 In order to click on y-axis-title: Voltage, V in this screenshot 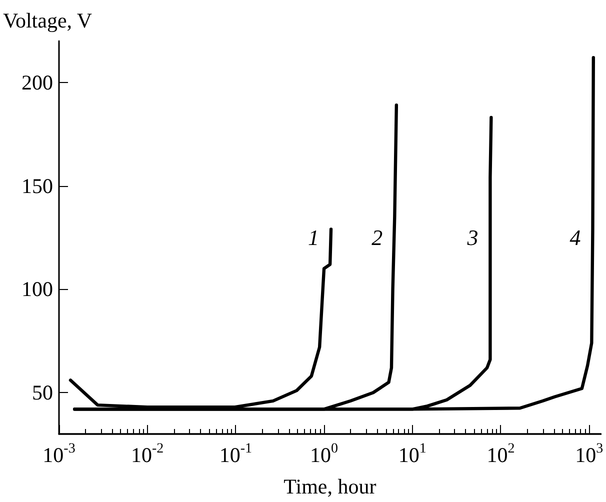, I will do `click(47, 20)`.